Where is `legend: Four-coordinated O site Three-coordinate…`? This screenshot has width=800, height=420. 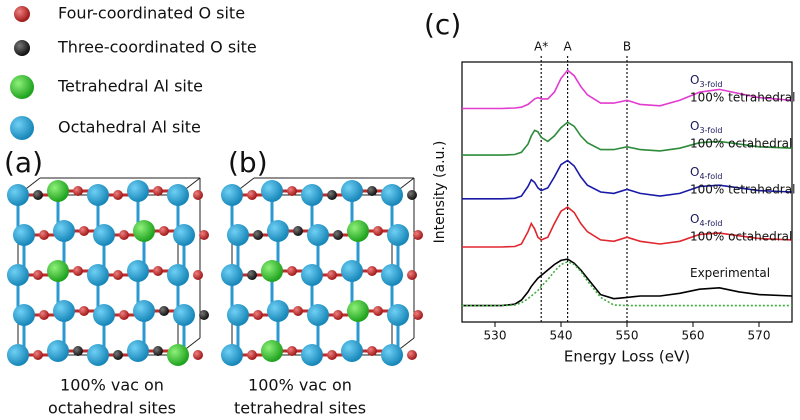
legend: Four-coordinated O site Three-coordinate… is located at coordinates (133, 72).